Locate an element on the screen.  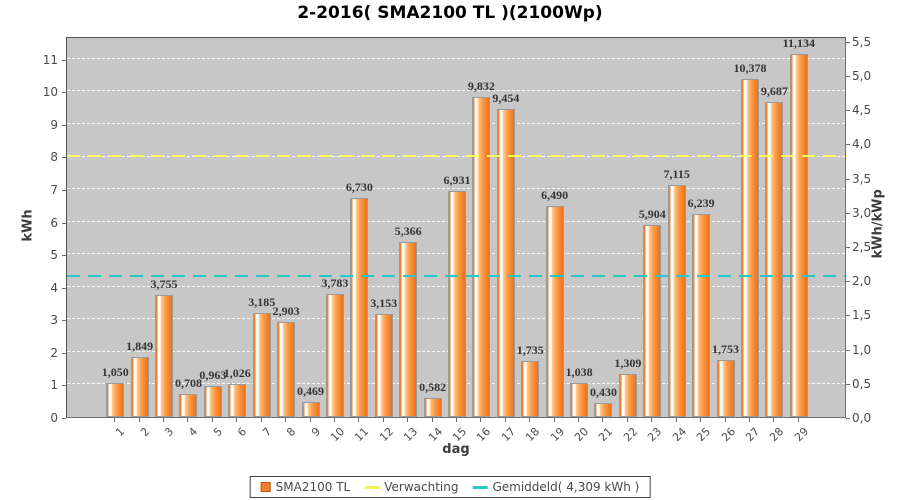
bar-value-text: 10,378 is located at coordinates (750, 68).